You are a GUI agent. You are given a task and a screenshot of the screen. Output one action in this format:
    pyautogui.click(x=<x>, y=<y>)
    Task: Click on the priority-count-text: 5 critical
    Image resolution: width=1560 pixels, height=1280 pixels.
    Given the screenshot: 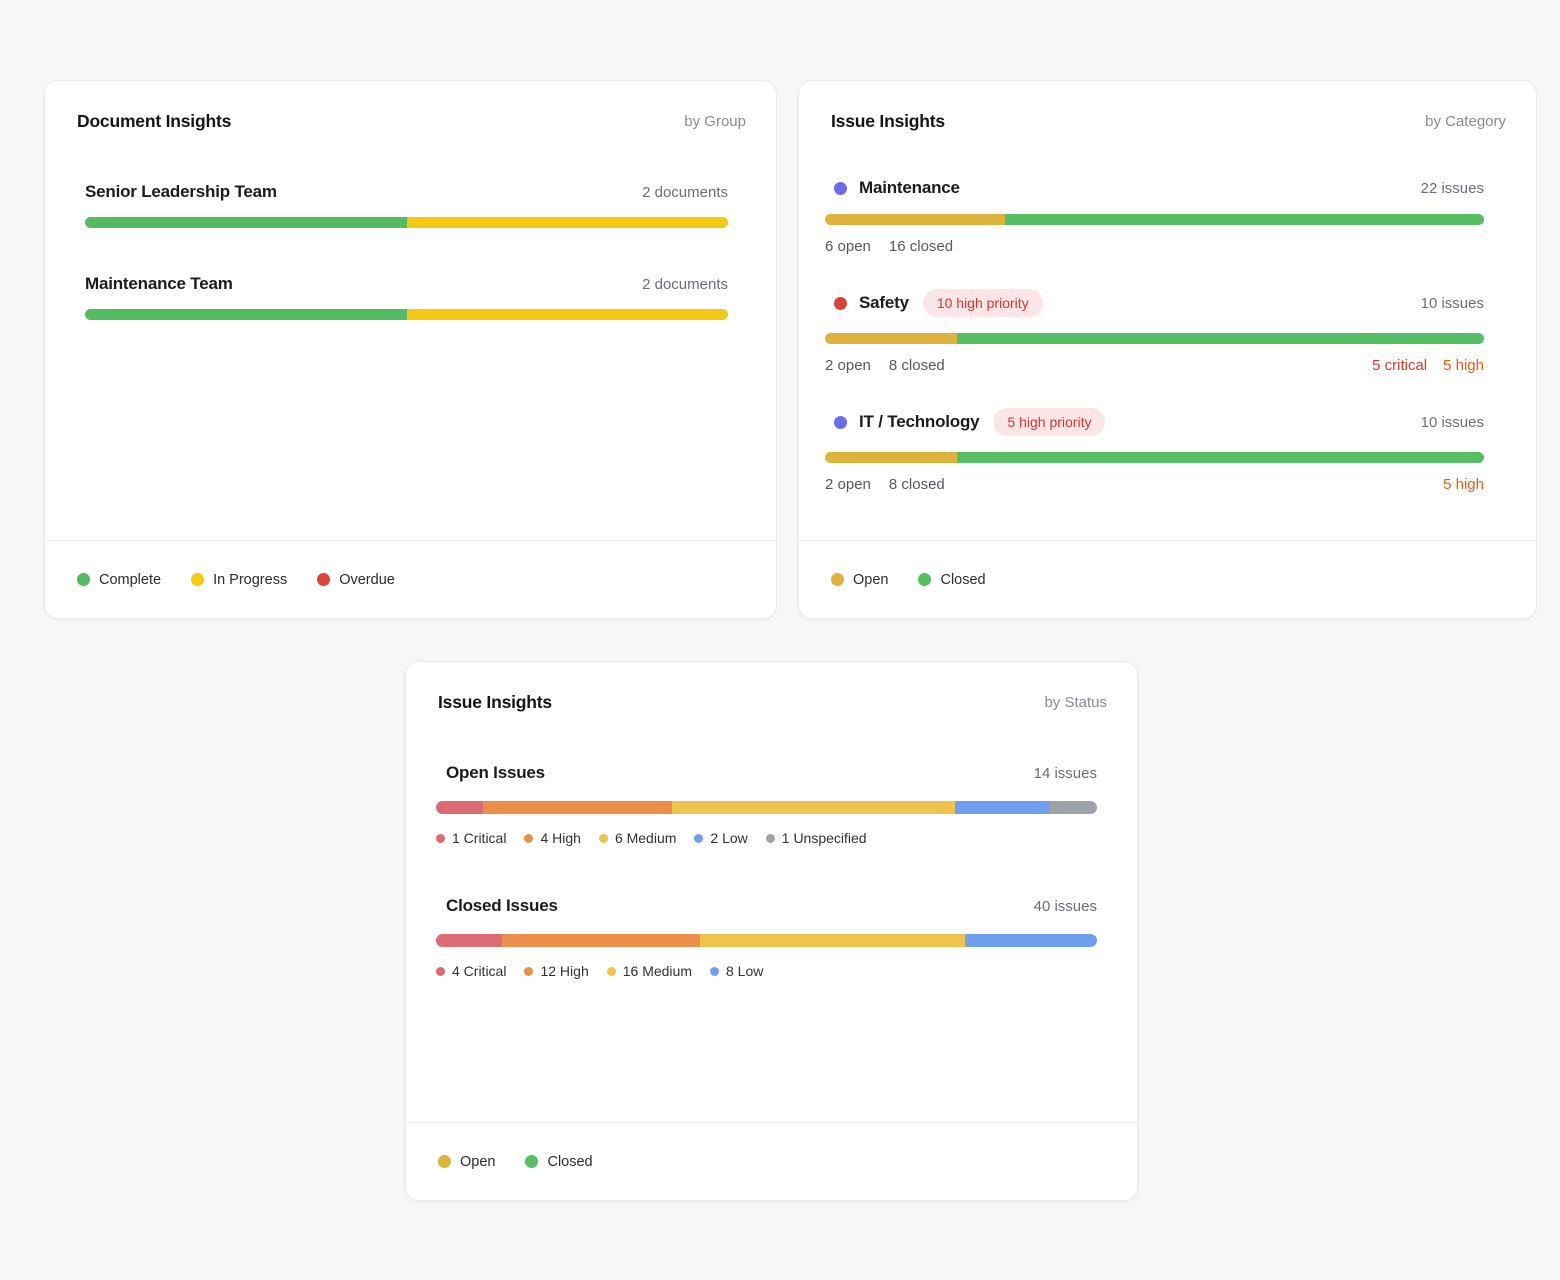 What is the action you would take?
    pyautogui.click(x=1400, y=365)
    